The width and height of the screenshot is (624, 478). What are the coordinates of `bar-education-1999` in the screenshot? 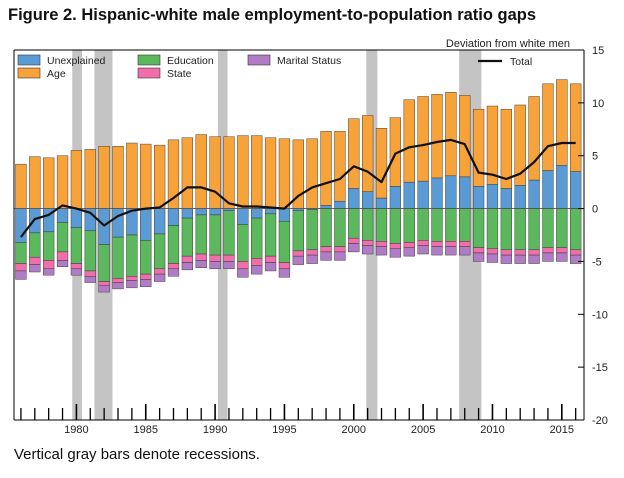 It's located at (340, 227).